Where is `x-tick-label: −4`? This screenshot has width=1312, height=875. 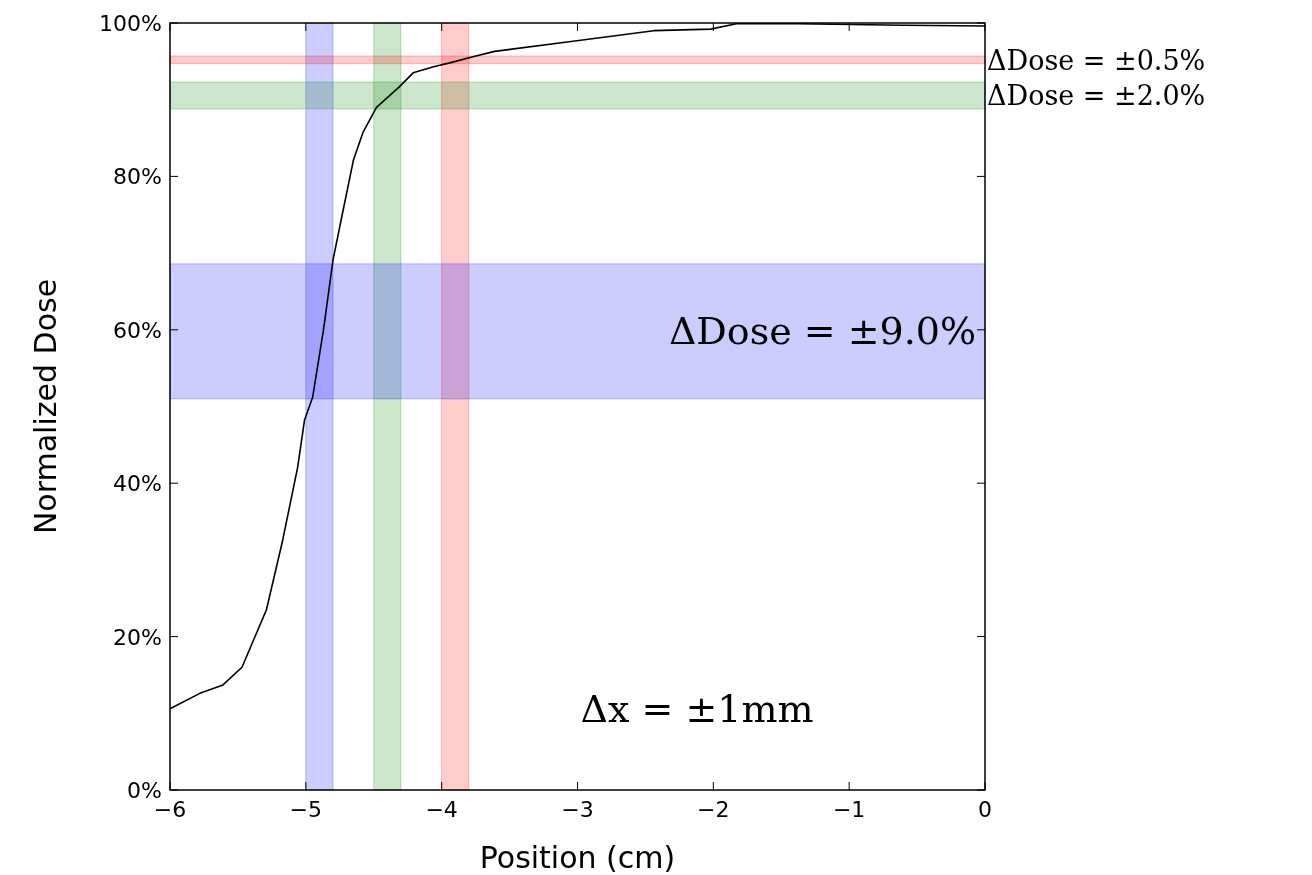
x-tick-label: −4 is located at coordinates (441, 809).